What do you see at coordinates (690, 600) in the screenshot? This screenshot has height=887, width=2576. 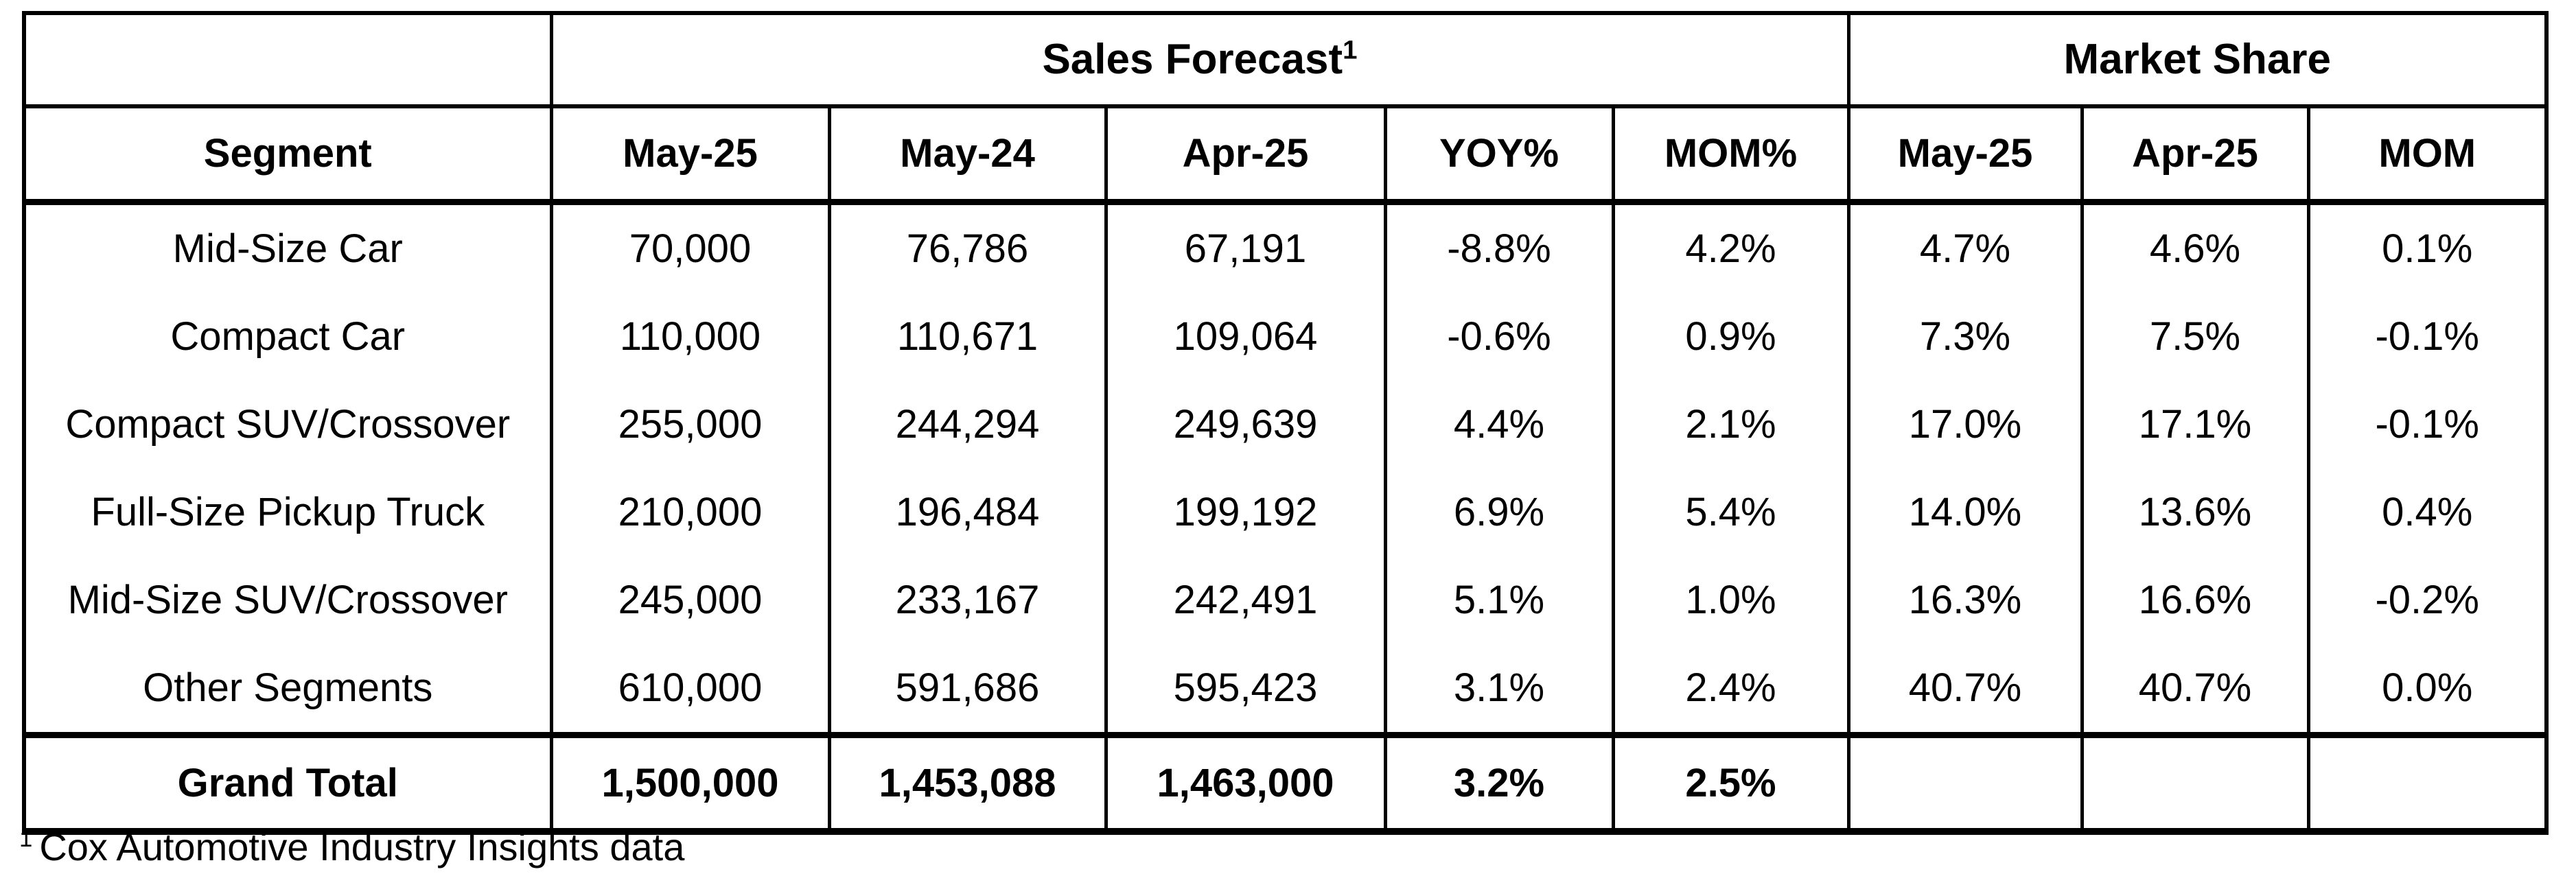 I see `value-cell: 245,000` at bounding box center [690, 600].